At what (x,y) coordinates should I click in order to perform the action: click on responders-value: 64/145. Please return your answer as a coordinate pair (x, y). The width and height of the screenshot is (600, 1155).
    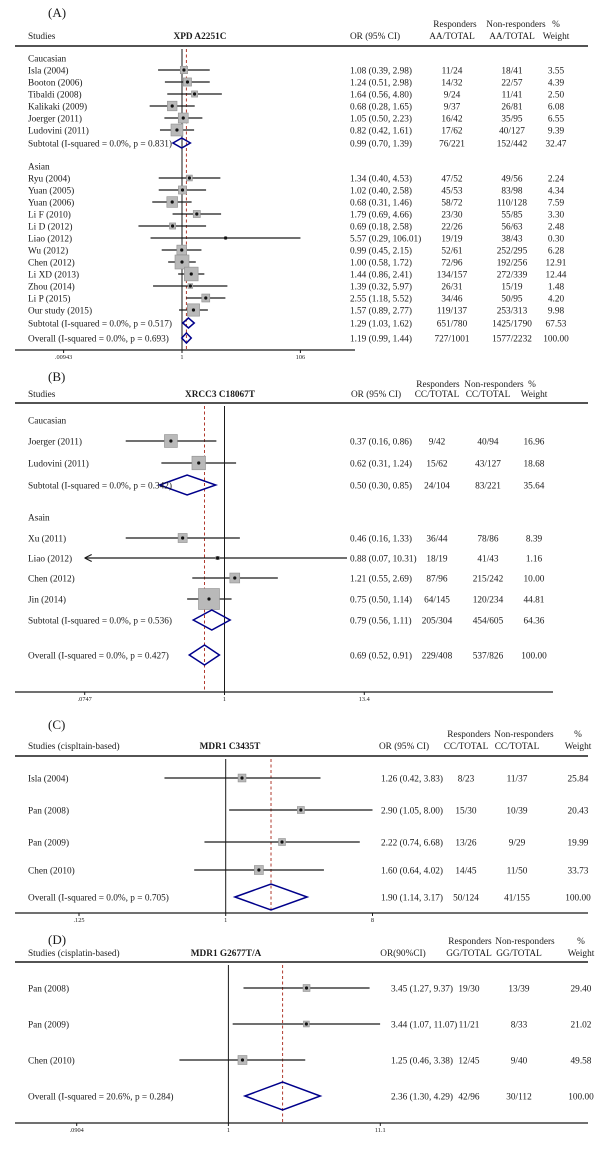
    Looking at the image, I should click on (437, 600).